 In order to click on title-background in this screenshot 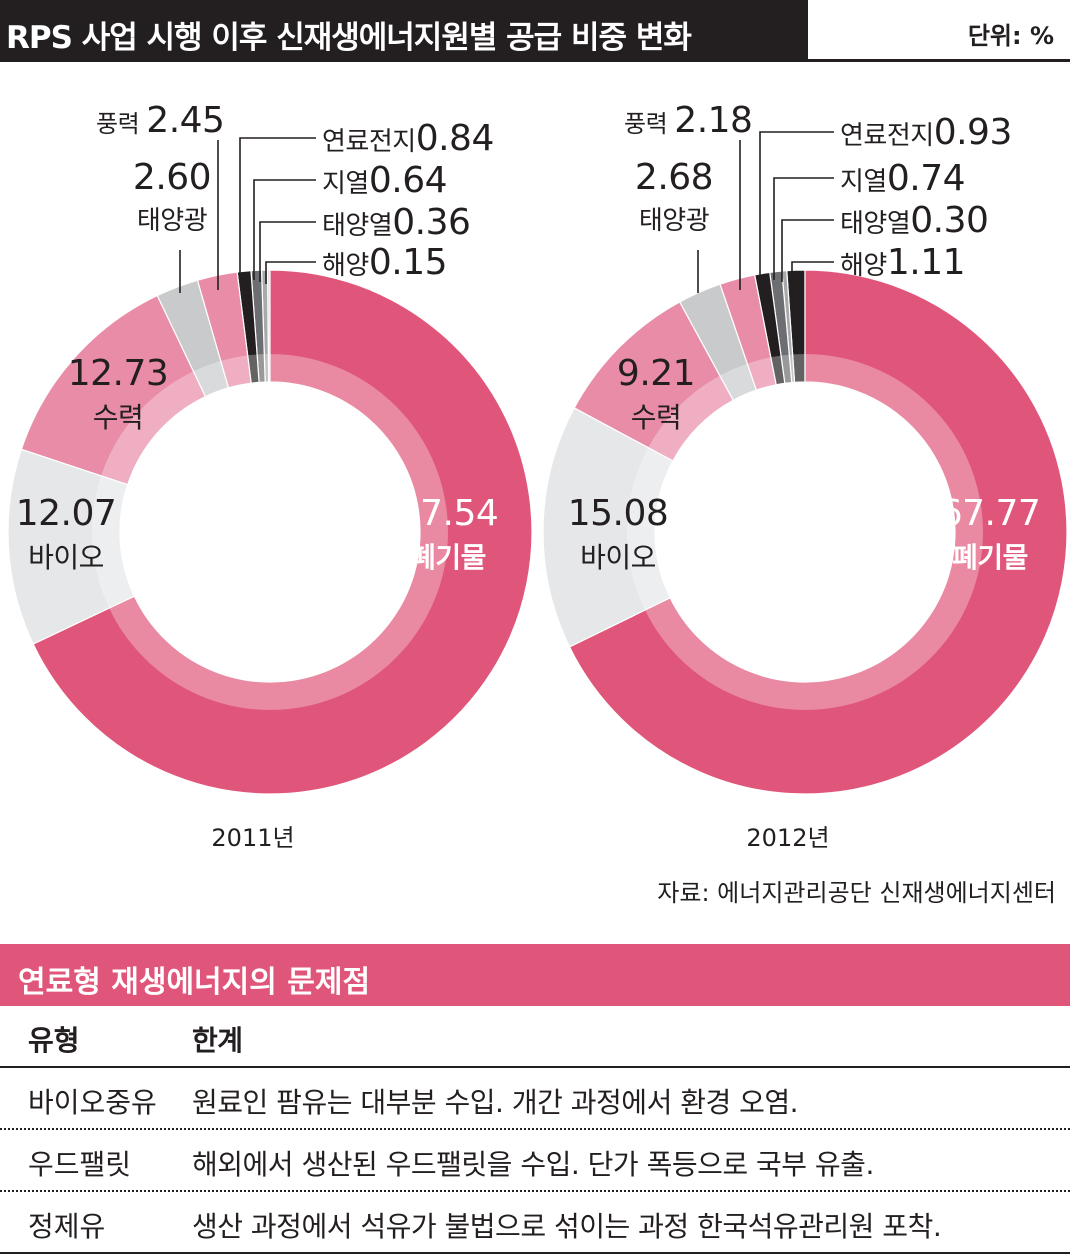, I will do `click(404, 31)`.